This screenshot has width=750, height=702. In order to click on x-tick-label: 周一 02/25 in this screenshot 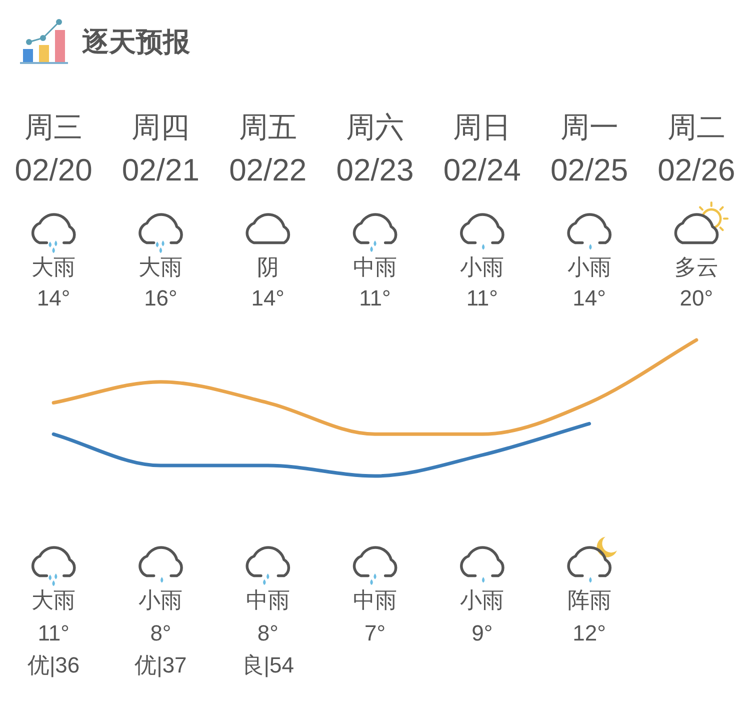, I will do `click(589, 150)`.